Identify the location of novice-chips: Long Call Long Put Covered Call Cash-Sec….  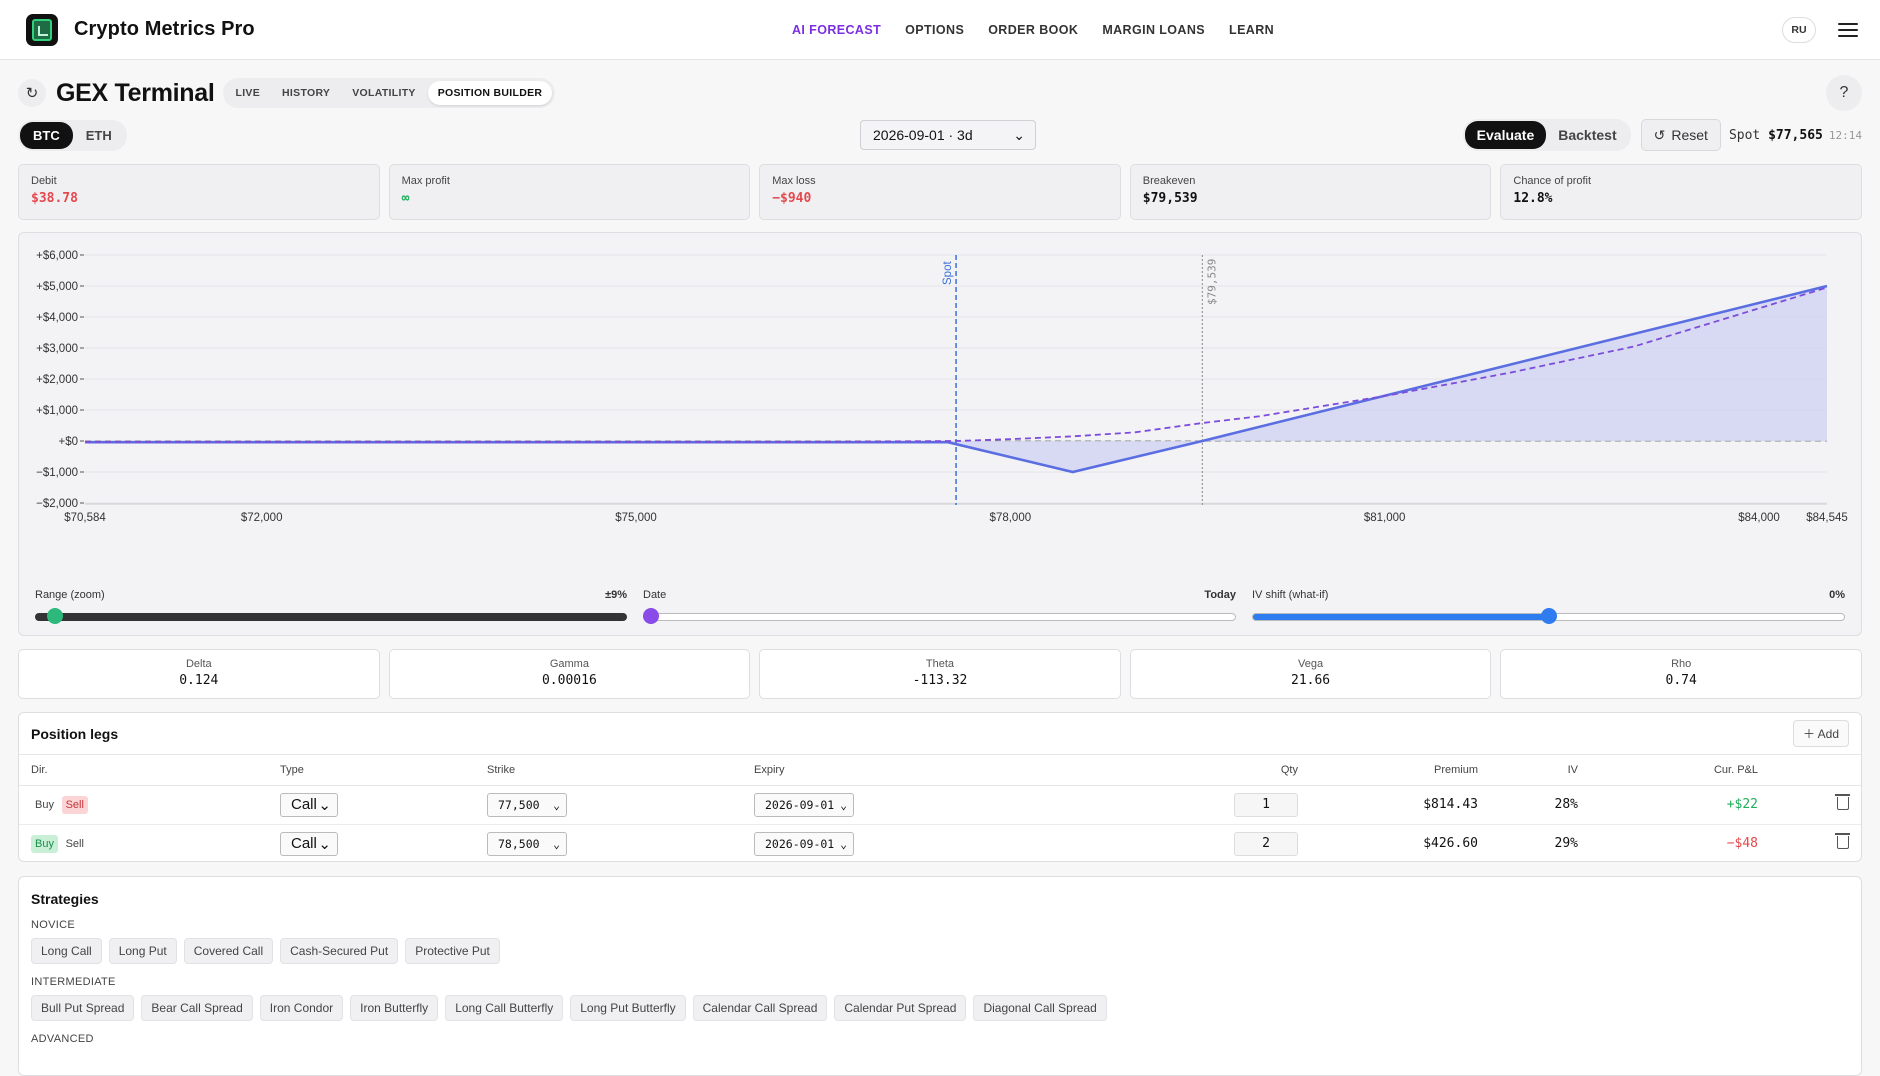
(940, 951).